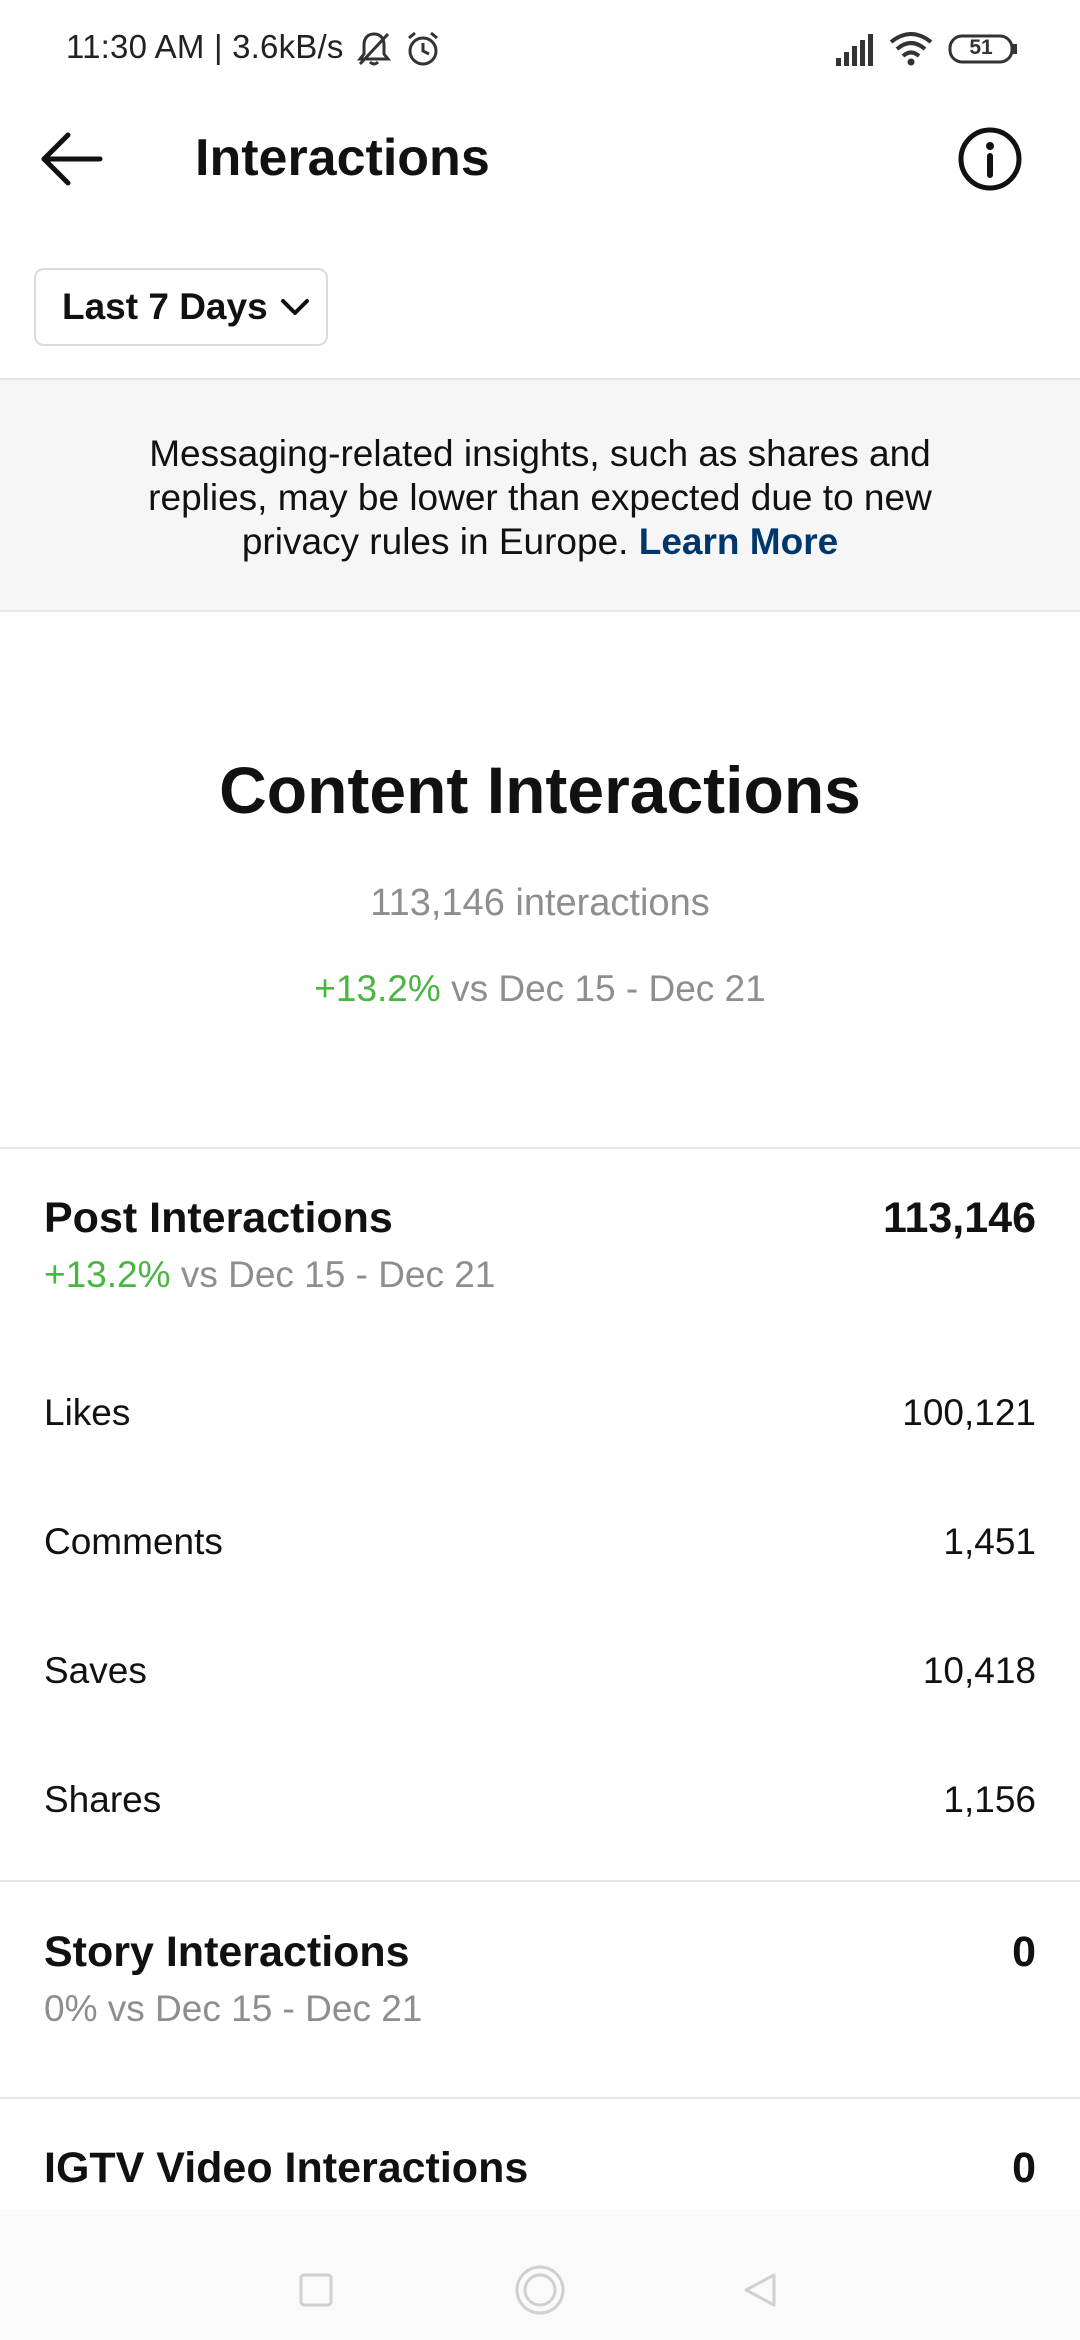 The image size is (1080, 2340). I want to click on back-arrow-icon, so click(72, 159).